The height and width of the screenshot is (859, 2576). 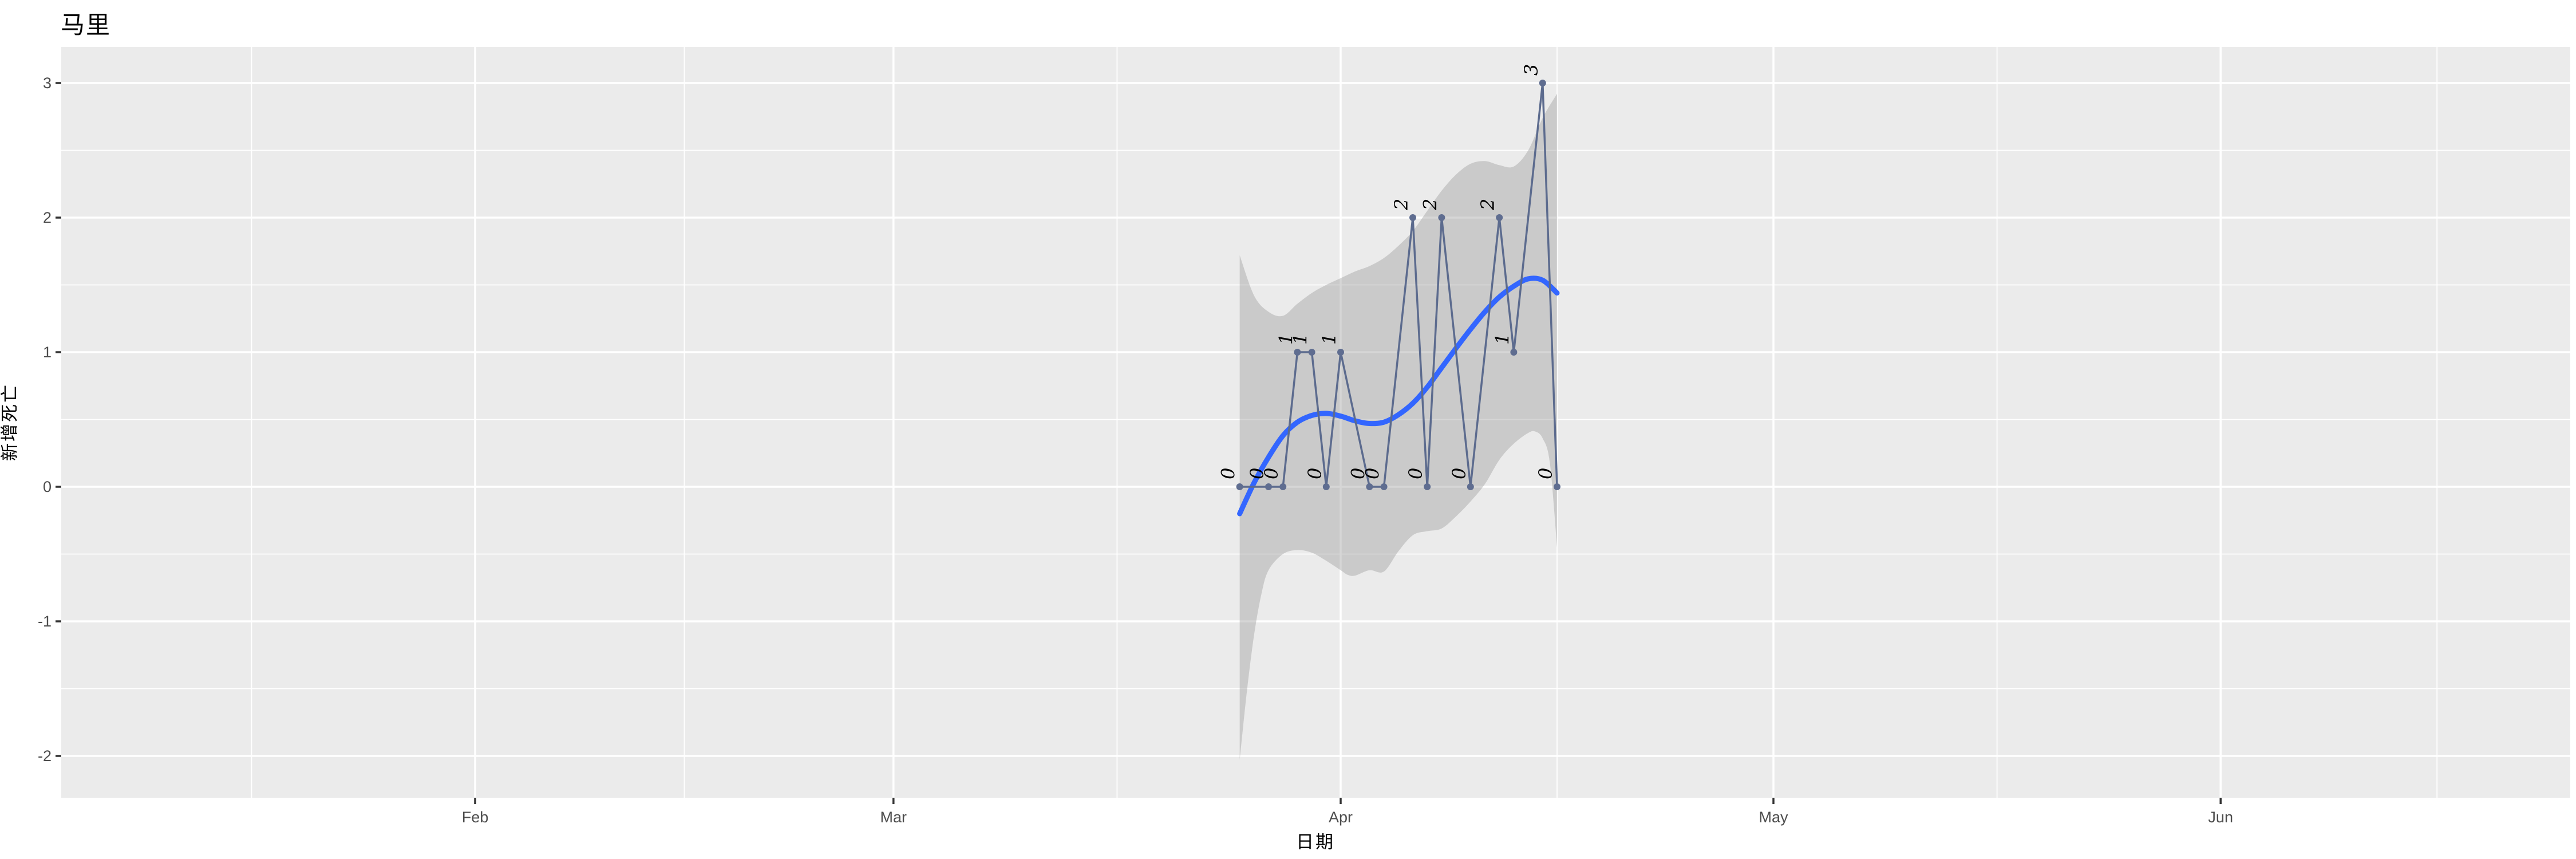 What do you see at coordinates (47, 353) in the screenshot?
I see `y-tick-label: 1` at bounding box center [47, 353].